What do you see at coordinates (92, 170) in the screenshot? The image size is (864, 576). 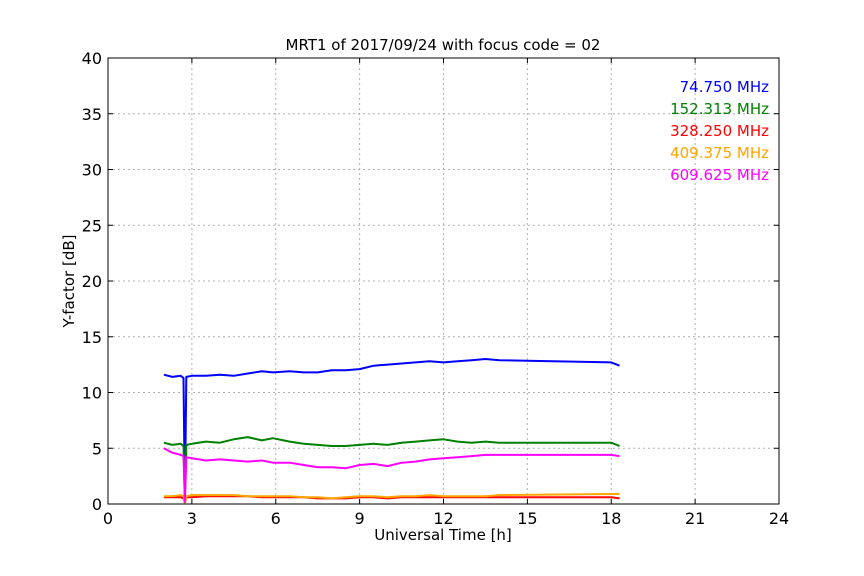 I see `y-tick-label: 30` at bounding box center [92, 170].